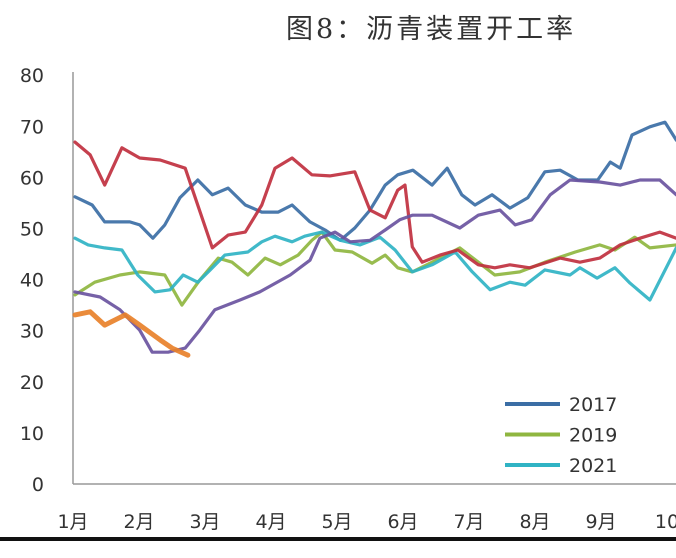 The height and width of the screenshot is (558, 676). Describe the element at coordinates (72, 522) in the screenshot. I see `x-tick-label: 1月` at that location.